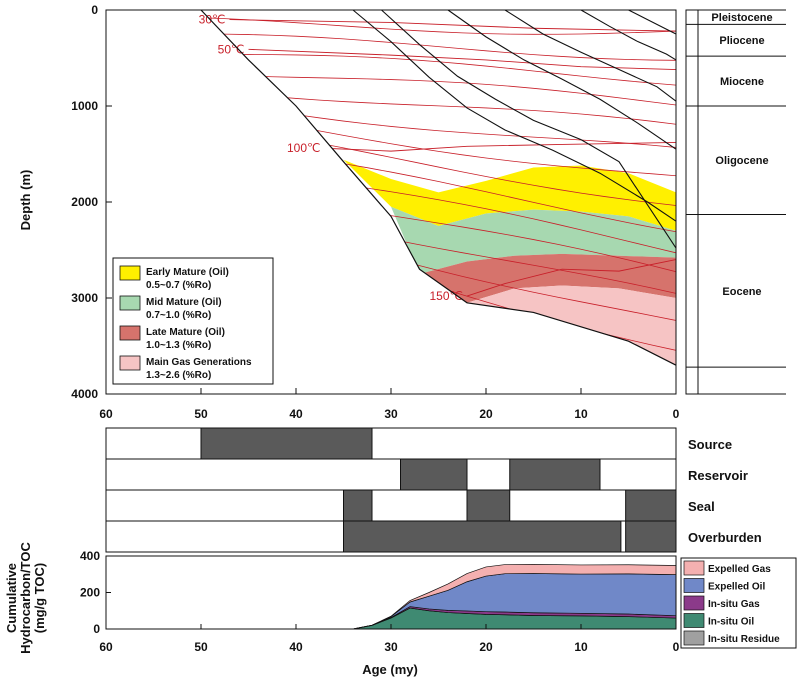  Describe the element at coordinates (739, 569) in the screenshot. I see `legend-label: Expelled Gas` at that location.